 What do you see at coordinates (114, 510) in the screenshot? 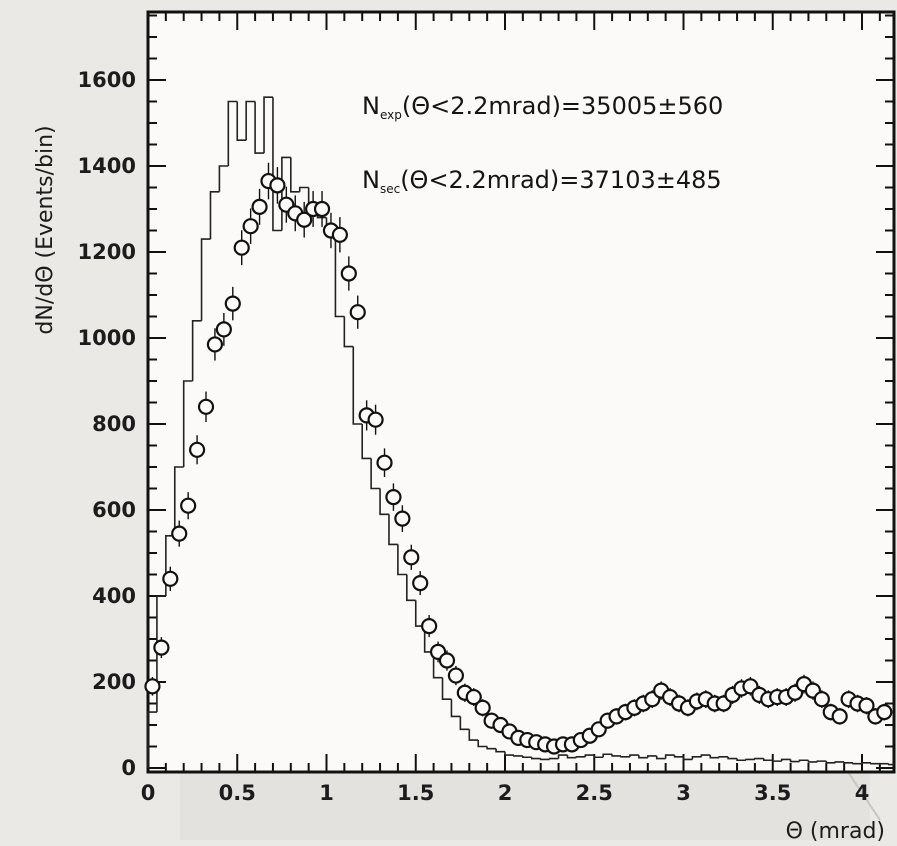
I see `y-tick-label: 600` at bounding box center [114, 510].